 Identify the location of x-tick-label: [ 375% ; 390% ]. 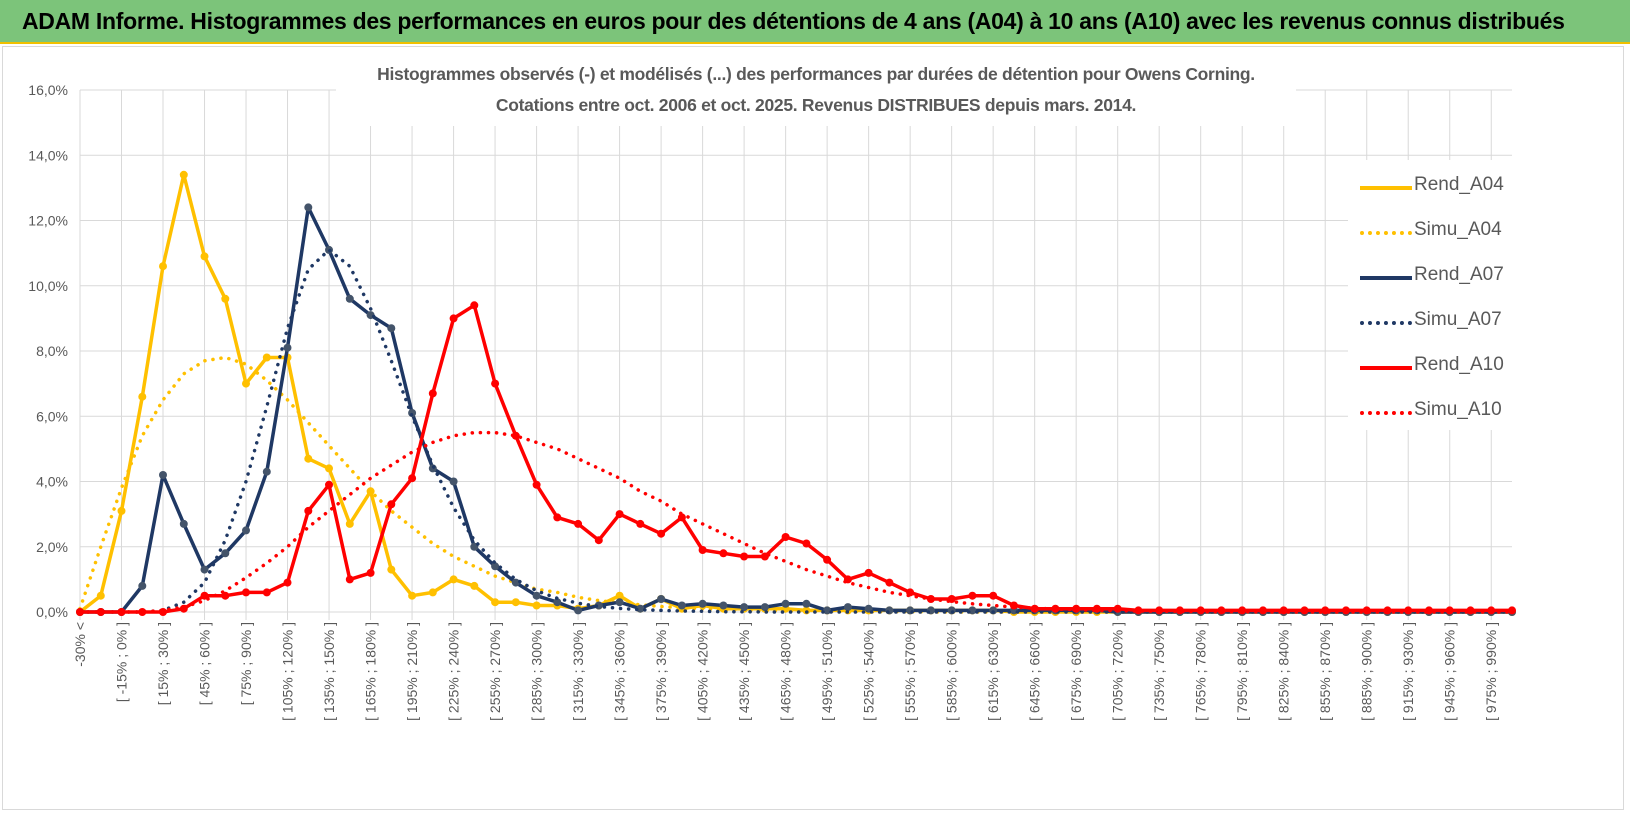
(661, 671).